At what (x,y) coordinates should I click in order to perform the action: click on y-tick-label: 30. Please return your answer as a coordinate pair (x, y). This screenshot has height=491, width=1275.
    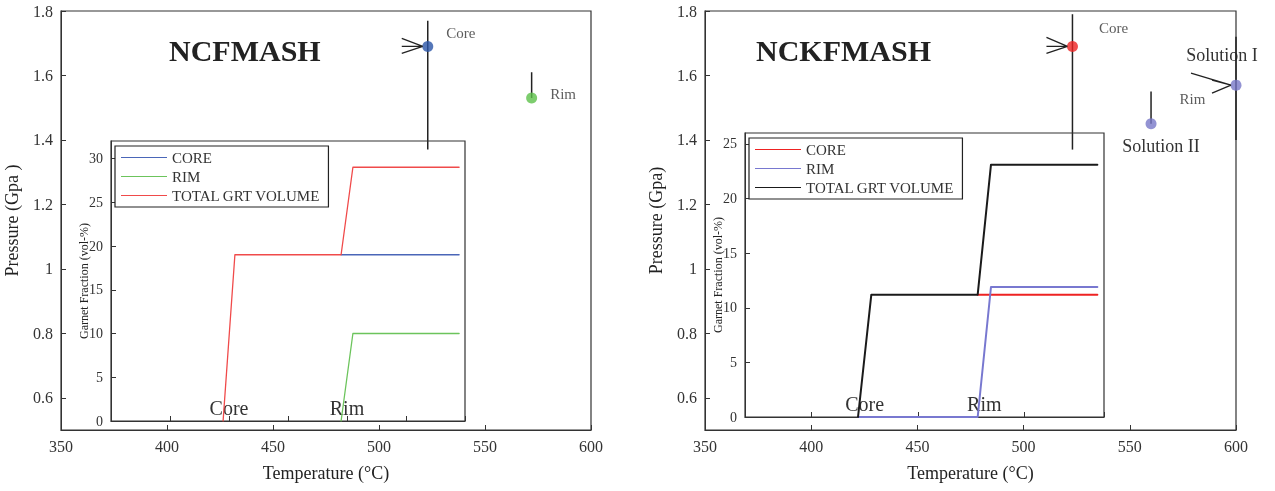
    Looking at the image, I should click on (96, 158).